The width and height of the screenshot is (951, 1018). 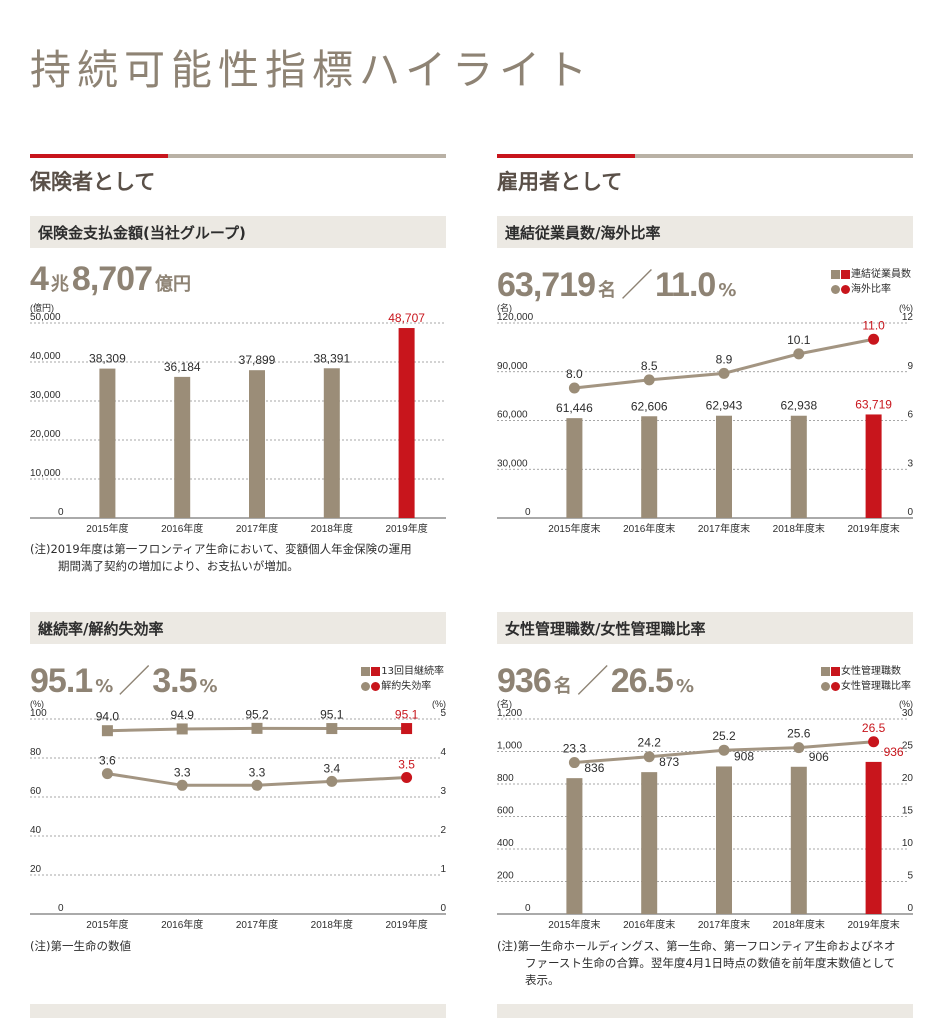 What do you see at coordinates (515, 317) in the screenshot?
I see `y-tick-label: 120,000` at bounding box center [515, 317].